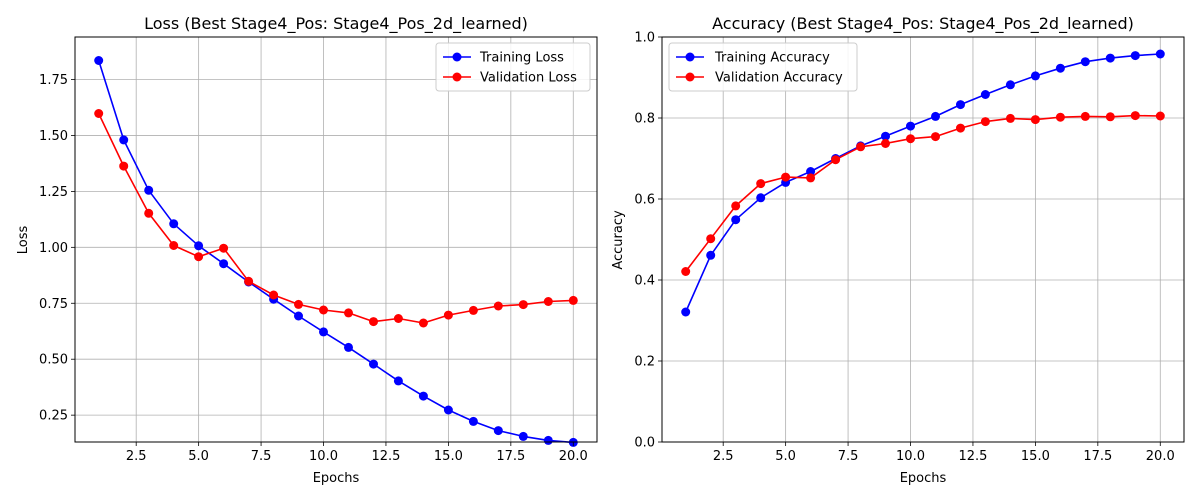  What do you see at coordinates (53, 360) in the screenshot?
I see `loss-y-tick-label: 0.50` at bounding box center [53, 360].